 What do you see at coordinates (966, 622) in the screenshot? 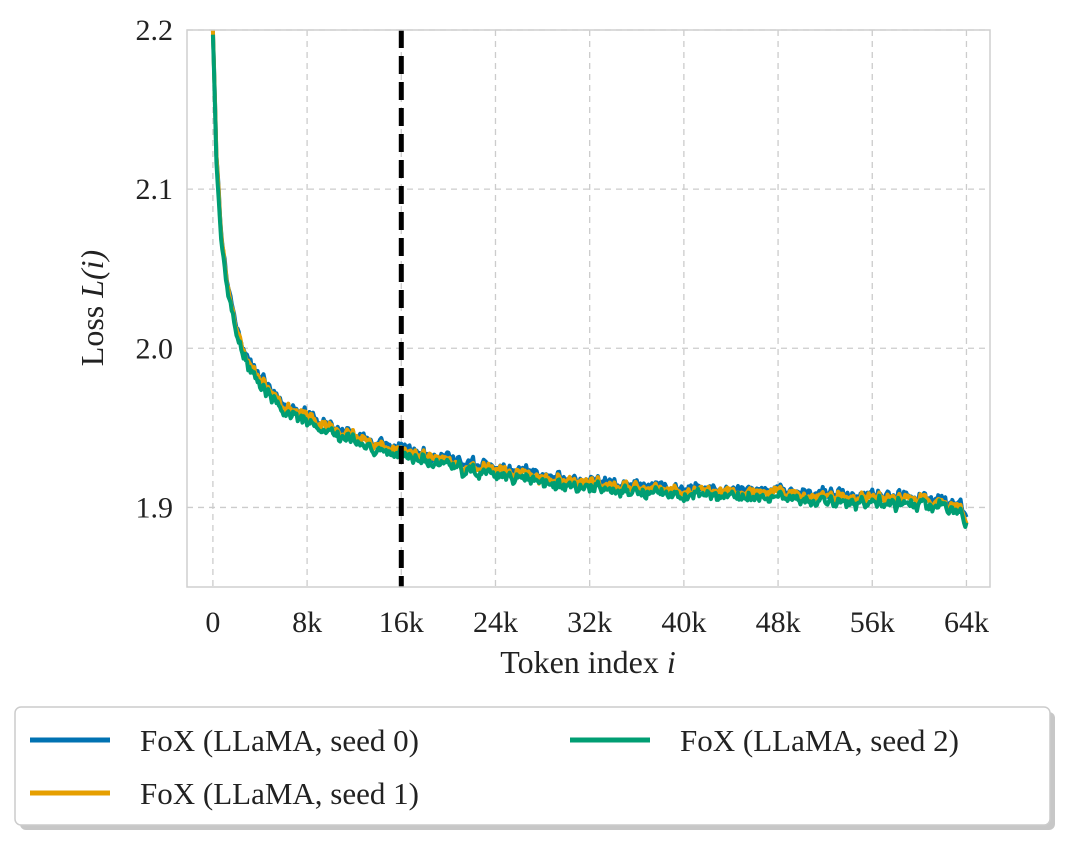
I see `x-tick-label: 64k` at bounding box center [966, 622].